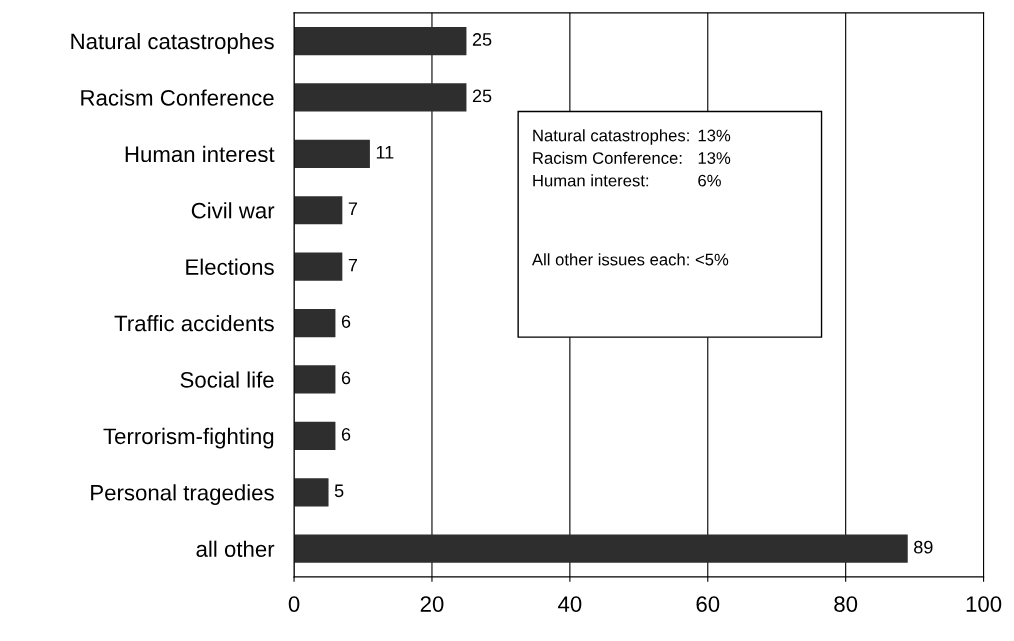 This screenshot has width=1014, height=641. What do you see at coordinates (172, 43) in the screenshot?
I see `y-tick-label: Natural catastrophes` at bounding box center [172, 43].